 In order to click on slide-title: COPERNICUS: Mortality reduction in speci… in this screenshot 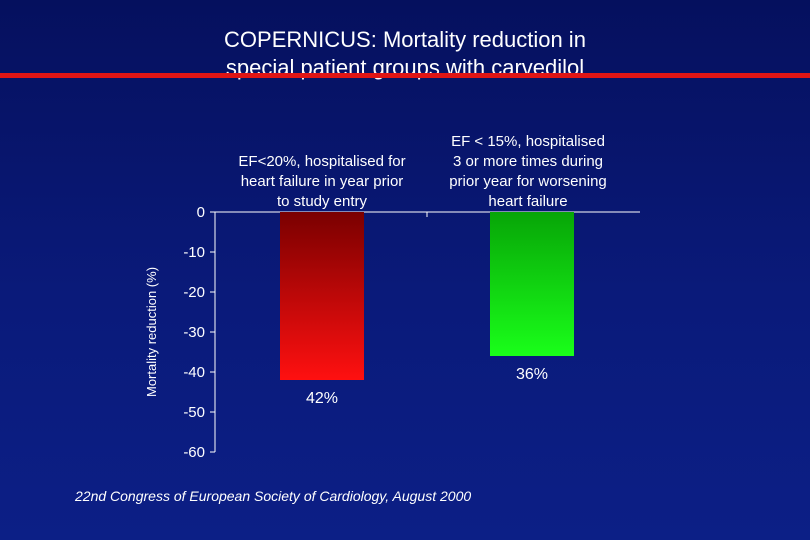, I will do `click(405, 54)`.